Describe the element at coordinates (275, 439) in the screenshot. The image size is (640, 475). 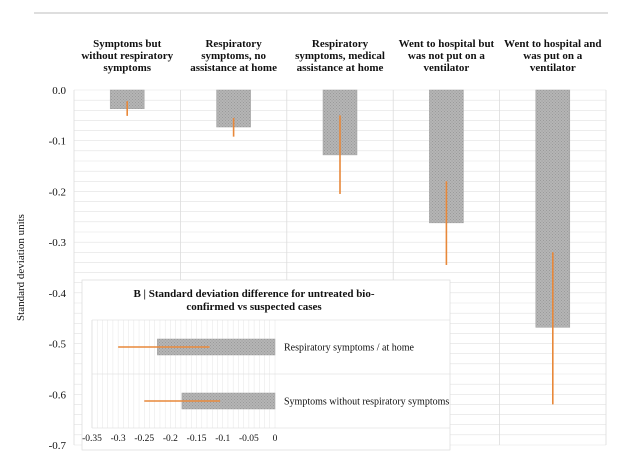
I see `inset-x-tick-label: 0` at that location.